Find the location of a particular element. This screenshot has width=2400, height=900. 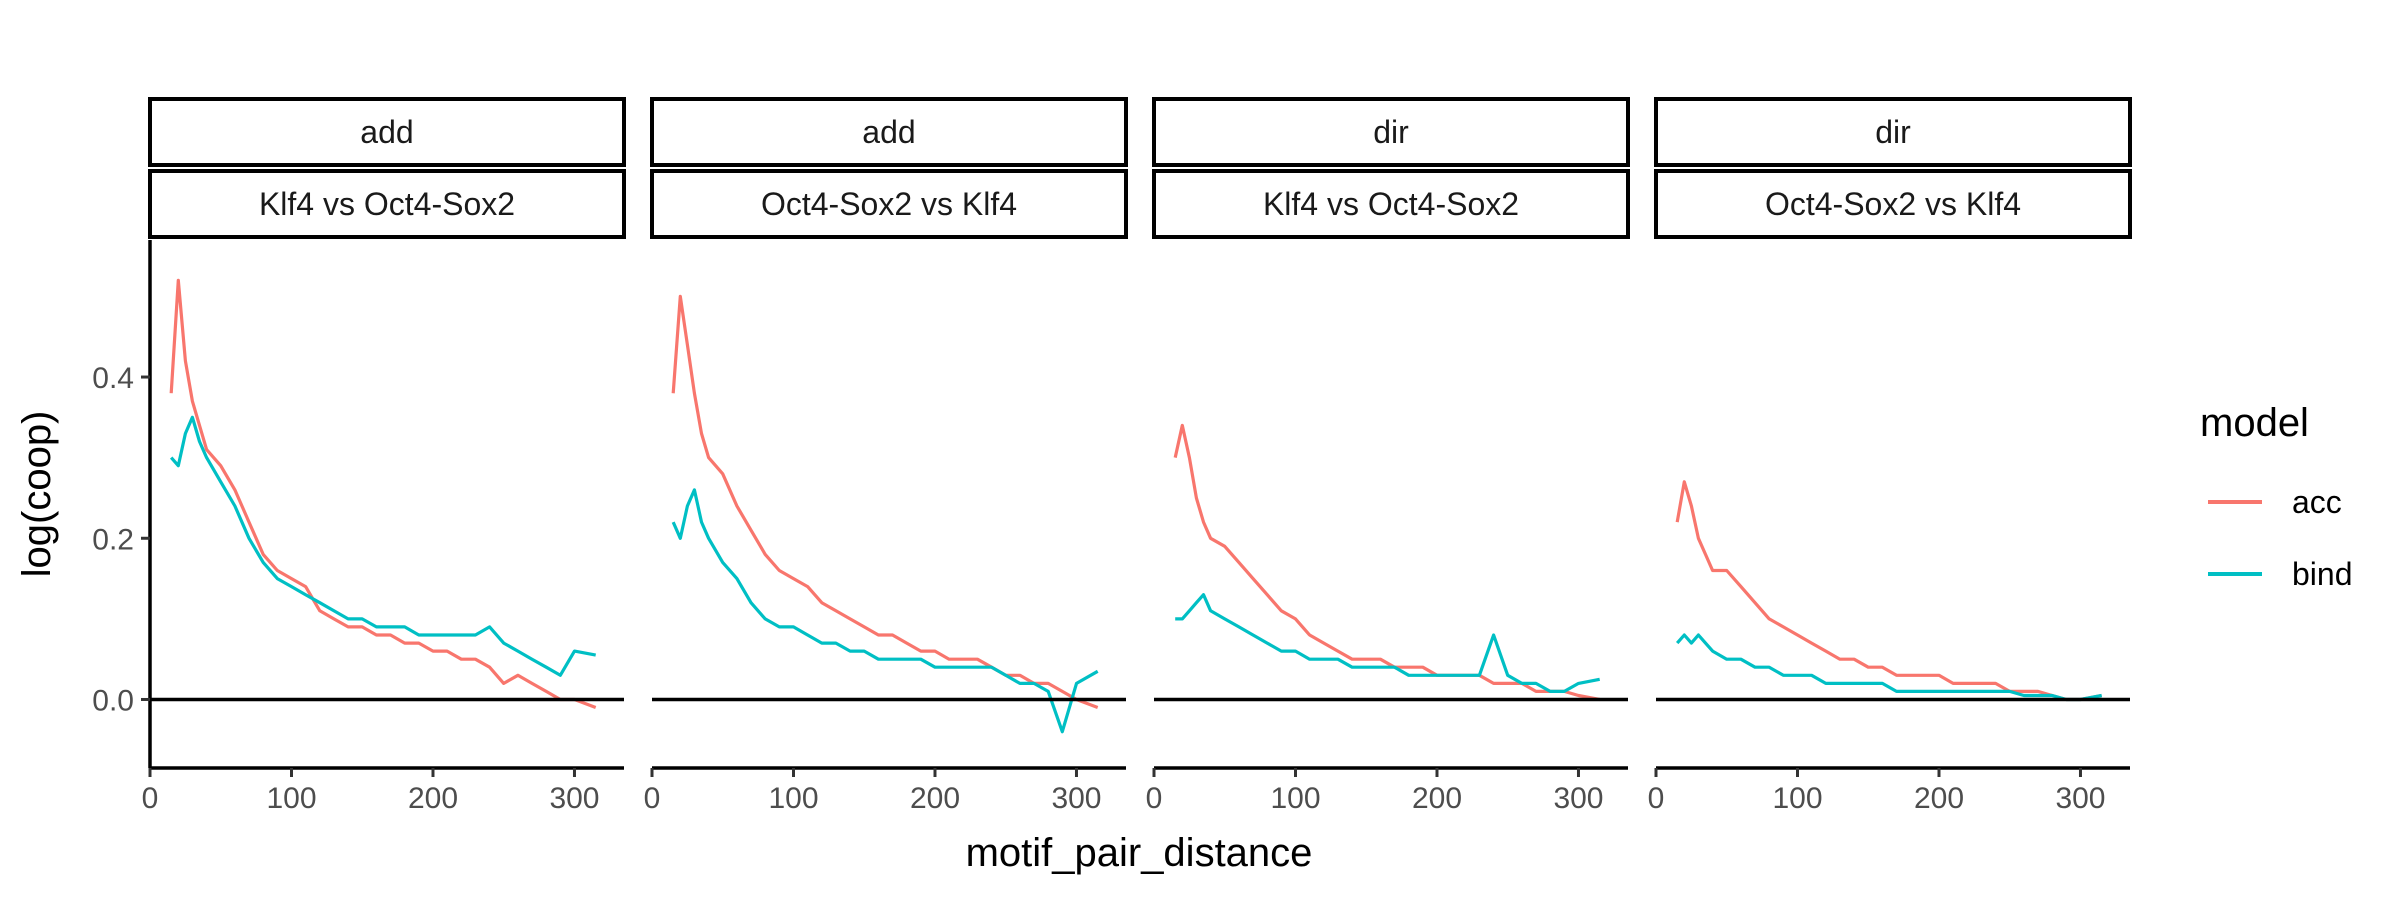

y-tick-label: 0.4 is located at coordinates (113, 378).